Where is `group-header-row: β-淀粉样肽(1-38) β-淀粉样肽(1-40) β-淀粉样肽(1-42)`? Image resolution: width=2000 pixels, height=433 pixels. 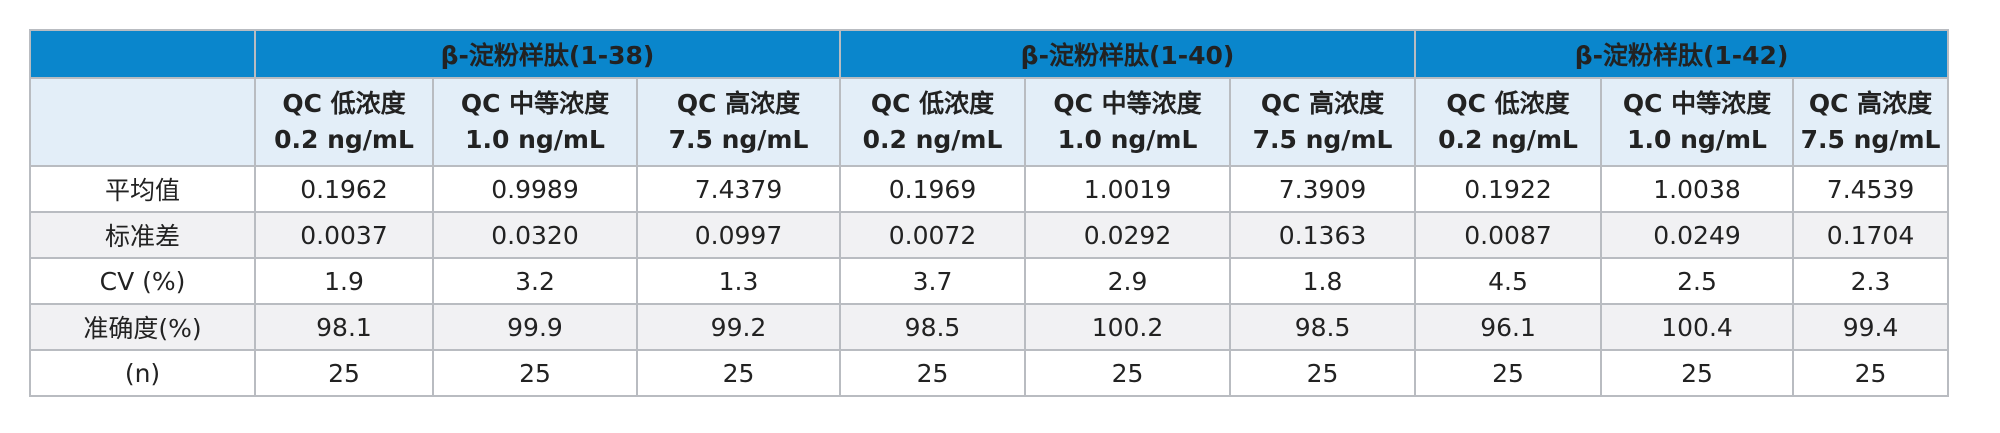
group-header-row: β-淀粉样肽(1-38) β-淀粉样肽(1-40) β-淀粉样肽(1-42) is located at coordinates (989, 54).